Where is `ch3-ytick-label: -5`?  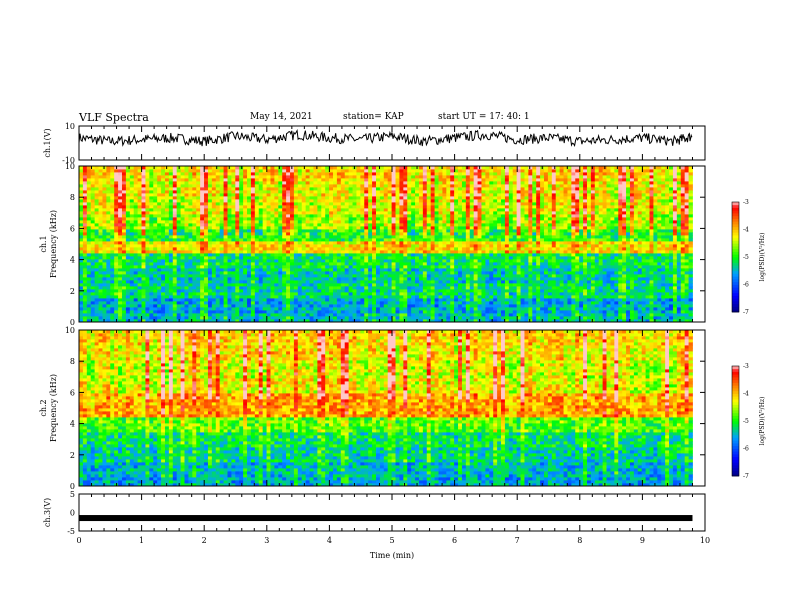 ch3-ytick-label: -5 is located at coordinates (71, 531).